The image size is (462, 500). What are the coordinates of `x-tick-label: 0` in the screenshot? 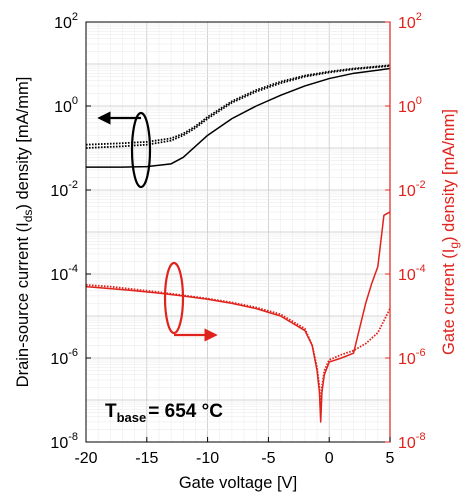 It's located at (329, 458).